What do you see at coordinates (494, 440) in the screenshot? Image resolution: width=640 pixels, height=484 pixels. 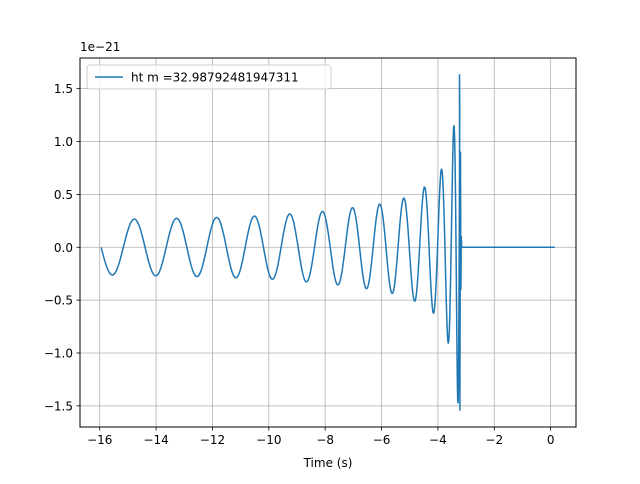 I see `x-tick-label: −2` at bounding box center [494, 440].